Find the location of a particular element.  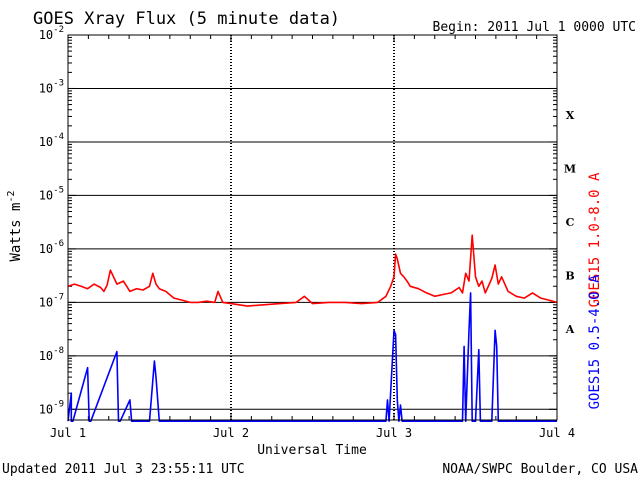

flare-class-c: C is located at coordinates (570, 222).